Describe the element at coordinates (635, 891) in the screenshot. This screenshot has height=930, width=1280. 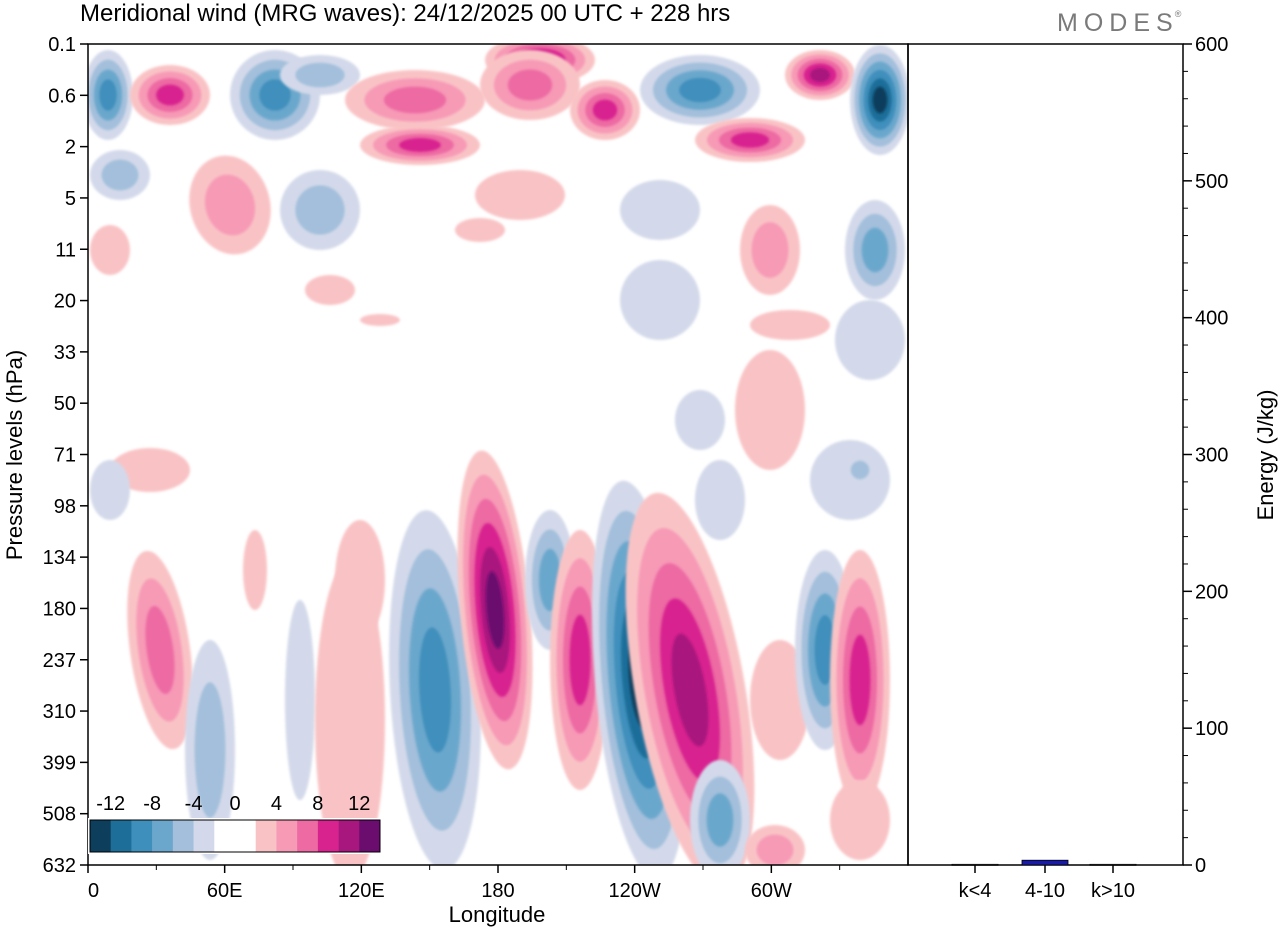
I see `x-tick-label: 120W` at that location.